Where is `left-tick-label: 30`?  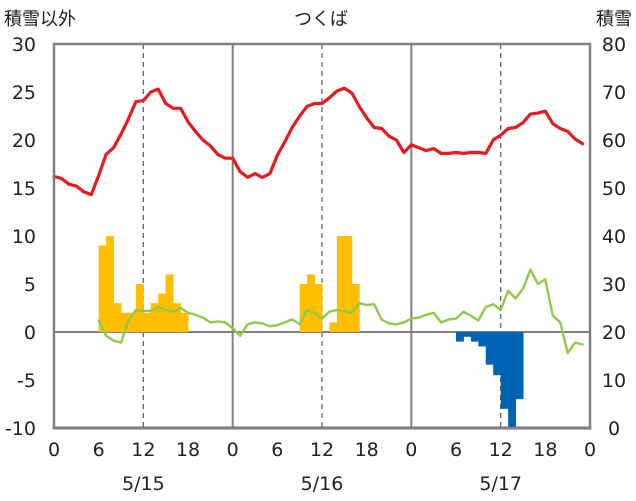 left-tick-label: 30 is located at coordinates (24, 45).